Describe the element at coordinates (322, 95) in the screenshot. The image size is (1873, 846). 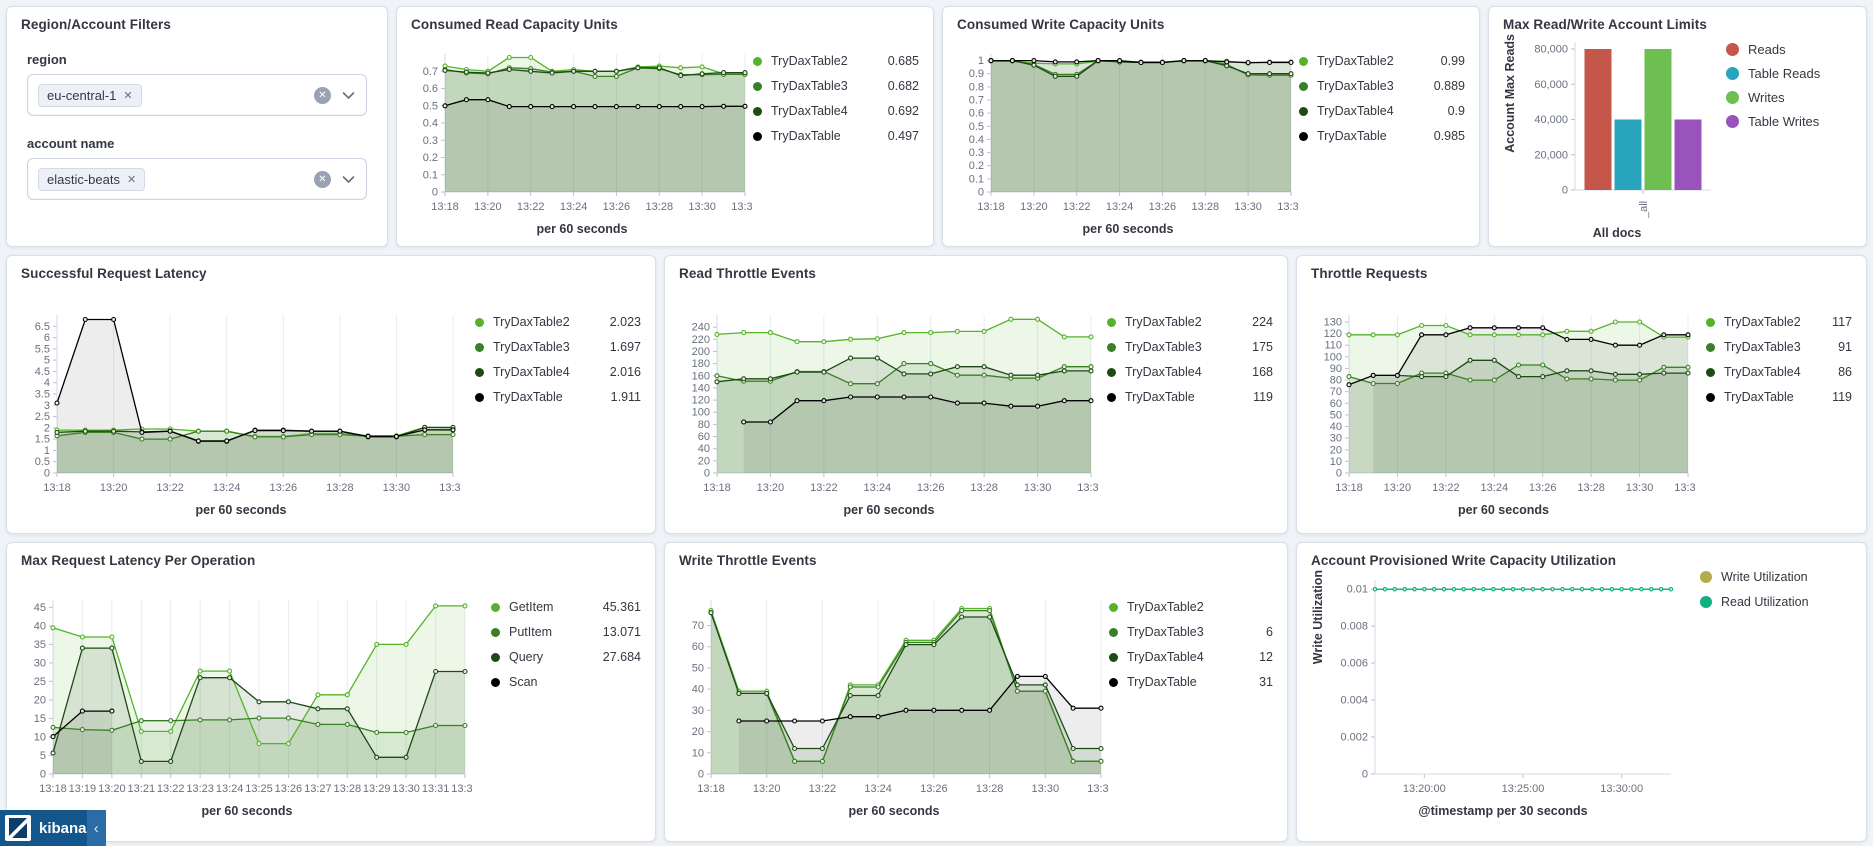
I see `clear-region-icon: ✕` at that location.